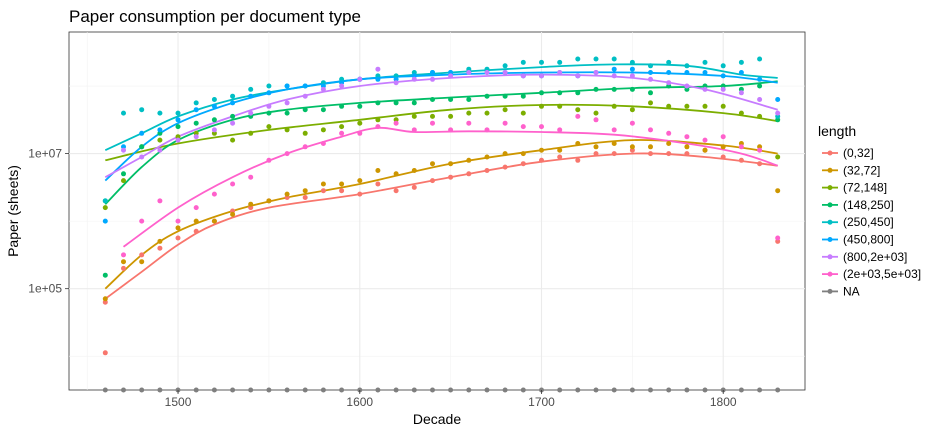  I want to click on y-tick-label: 1e+05, so click(45, 289).